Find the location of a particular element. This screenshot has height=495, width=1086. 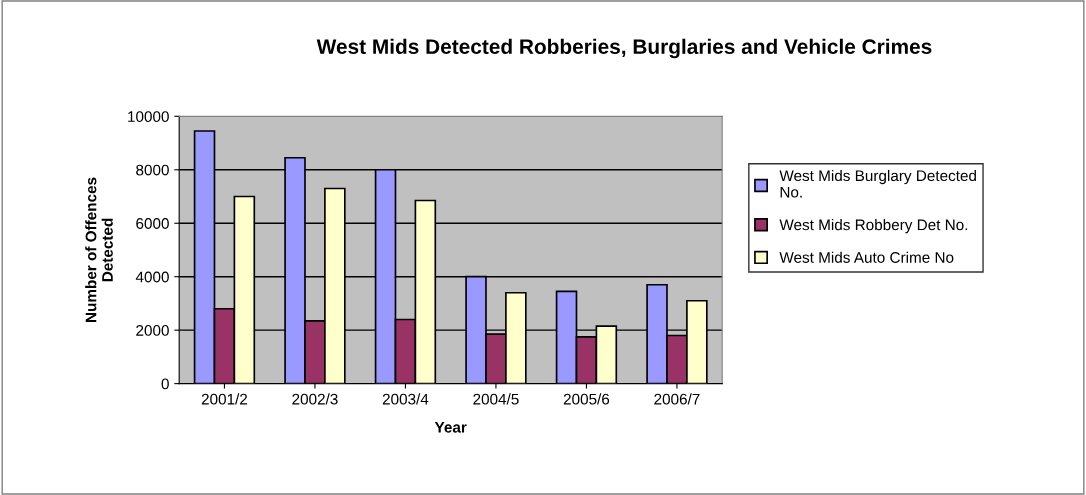

y-tick-label: 2000 is located at coordinates (152, 330).